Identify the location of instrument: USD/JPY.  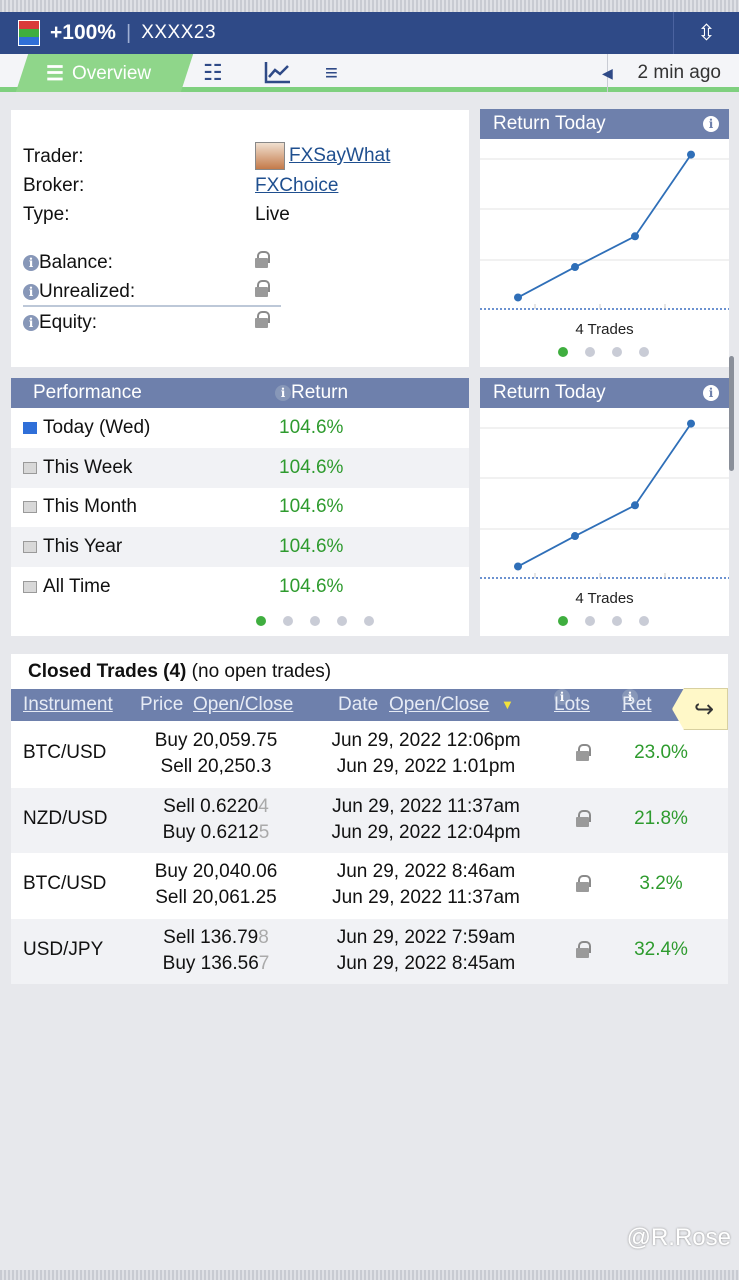
(63, 949).